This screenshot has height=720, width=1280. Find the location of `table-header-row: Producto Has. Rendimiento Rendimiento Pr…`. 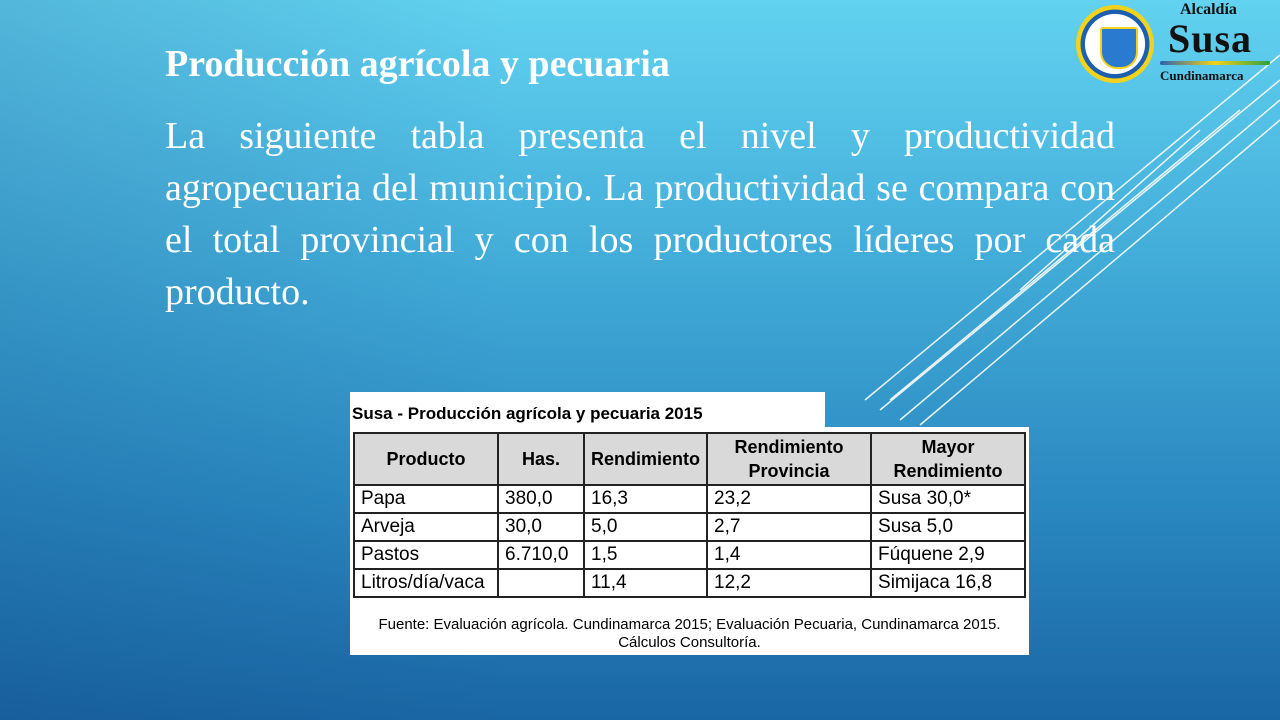

table-header-row: Producto Has. Rendimiento Rendimiento Pr… is located at coordinates (690, 459).